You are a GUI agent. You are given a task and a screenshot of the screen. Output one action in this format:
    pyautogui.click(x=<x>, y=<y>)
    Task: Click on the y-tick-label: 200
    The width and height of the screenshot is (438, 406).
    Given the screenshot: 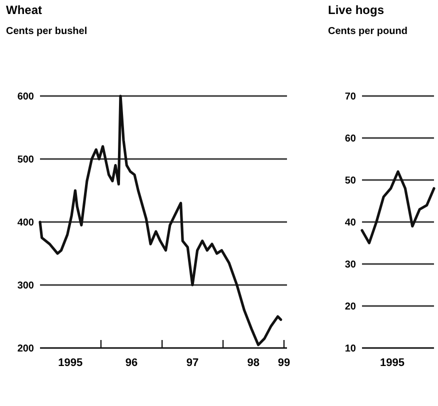 What is the action you would take?
    pyautogui.click(x=25, y=349)
    